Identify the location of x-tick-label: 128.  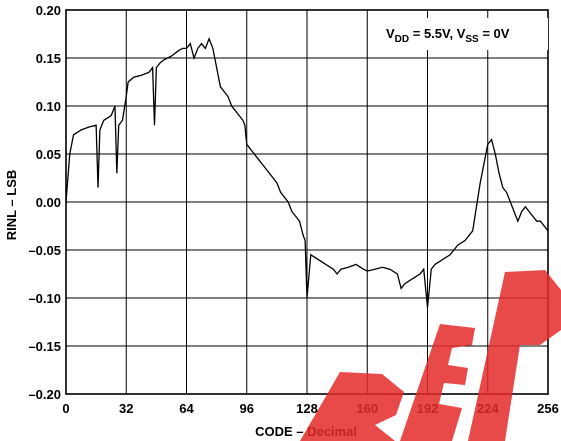
(307, 408).